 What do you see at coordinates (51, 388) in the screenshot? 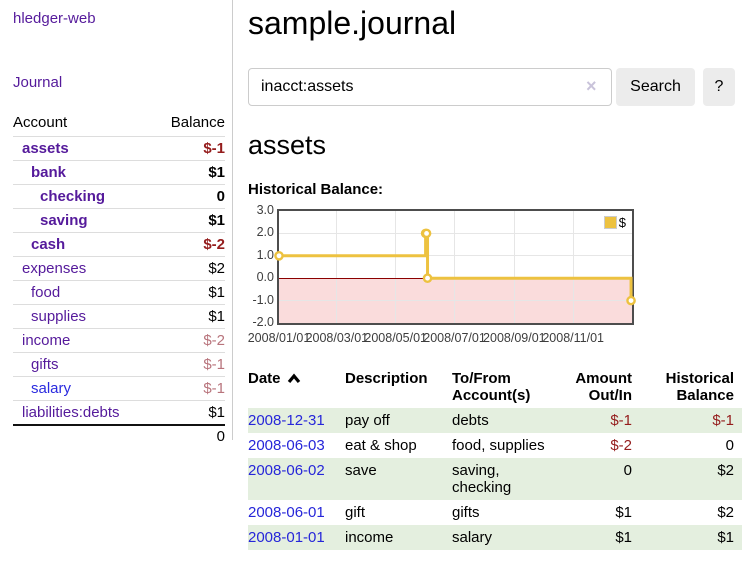
I see `account-link-salary: salary` at bounding box center [51, 388].